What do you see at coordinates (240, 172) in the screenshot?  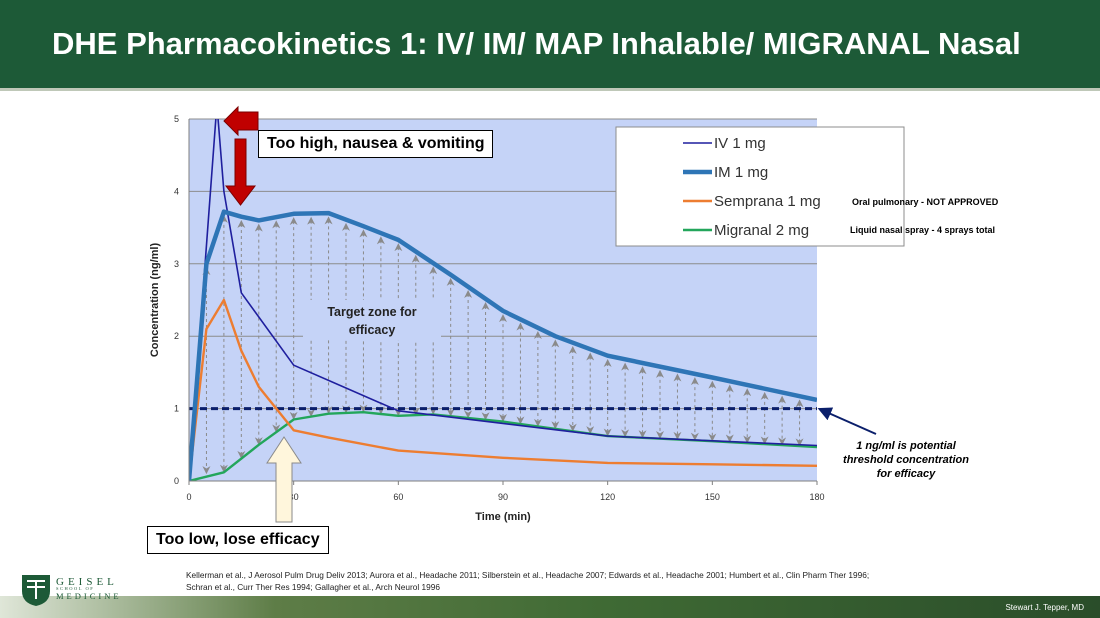 I see `red-down-arrow` at bounding box center [240, 172].